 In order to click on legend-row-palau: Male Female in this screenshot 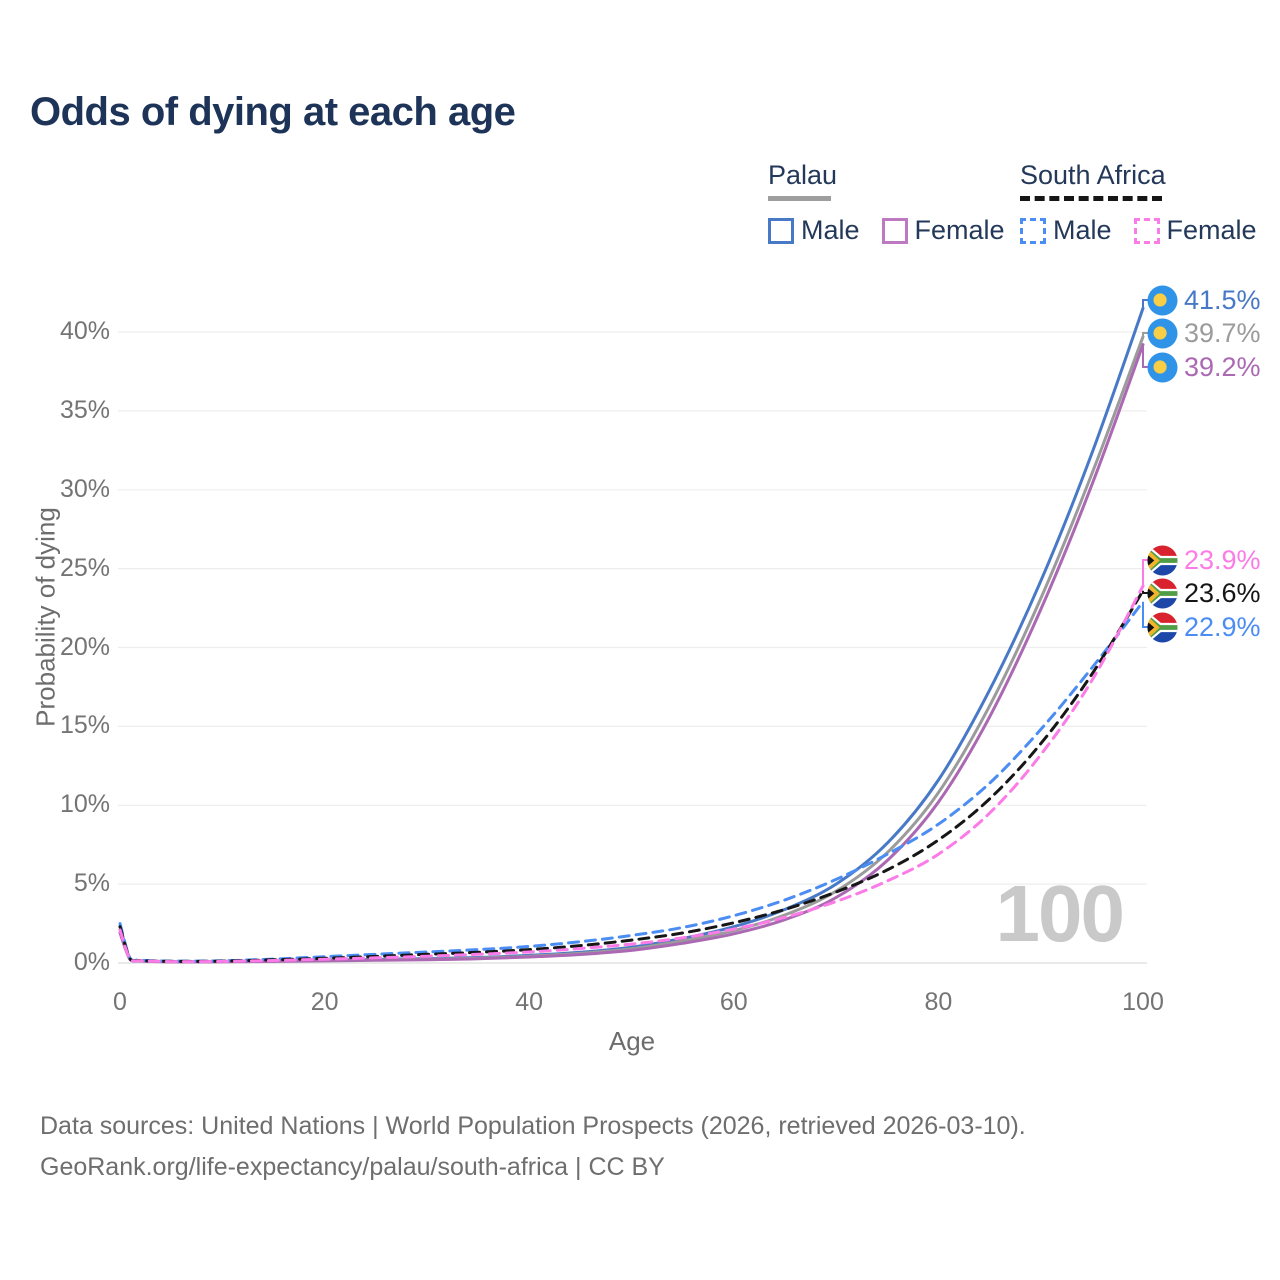, I will do `click(886, 230)`.